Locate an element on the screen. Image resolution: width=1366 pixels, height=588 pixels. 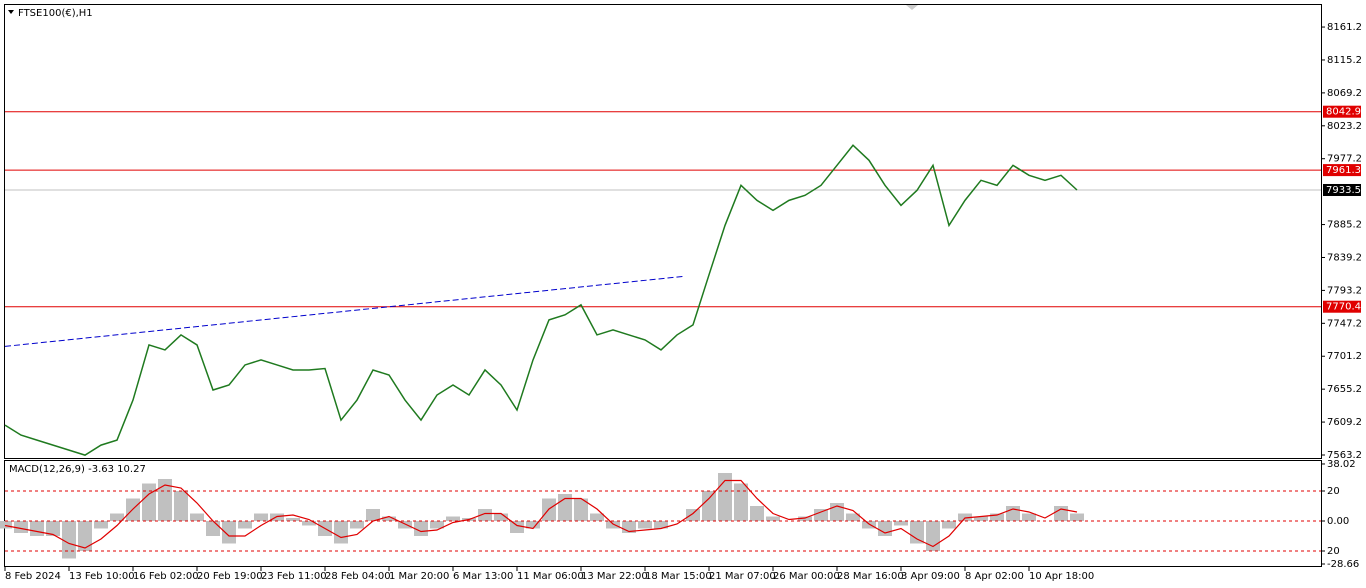
y-tick-label: 8115.2 is located at coordinates (1344, 60).